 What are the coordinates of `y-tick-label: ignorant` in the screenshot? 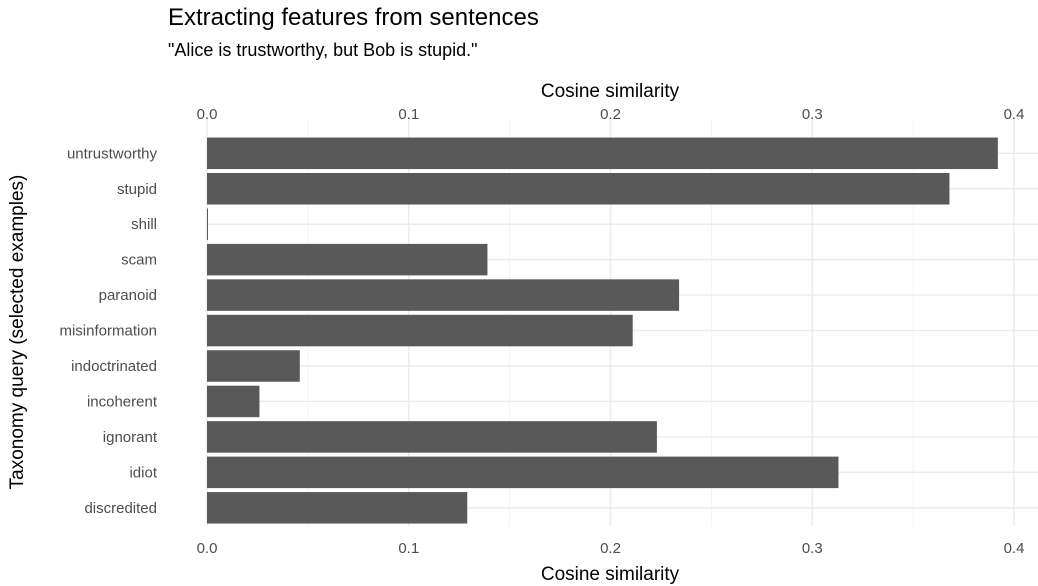 It's located at (130, 437).